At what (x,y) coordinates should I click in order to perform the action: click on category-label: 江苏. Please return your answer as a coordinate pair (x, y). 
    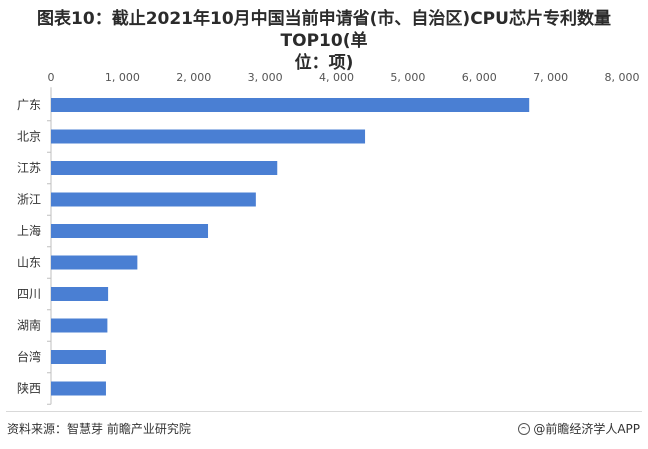
    Looking at the image, I should click on (29, 168).